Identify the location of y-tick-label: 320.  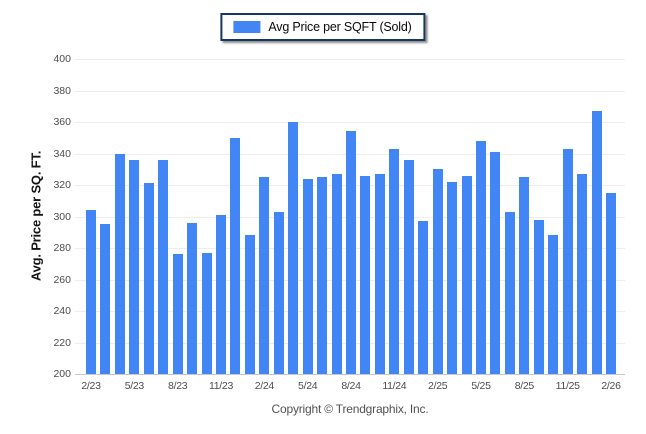
(62, 185).